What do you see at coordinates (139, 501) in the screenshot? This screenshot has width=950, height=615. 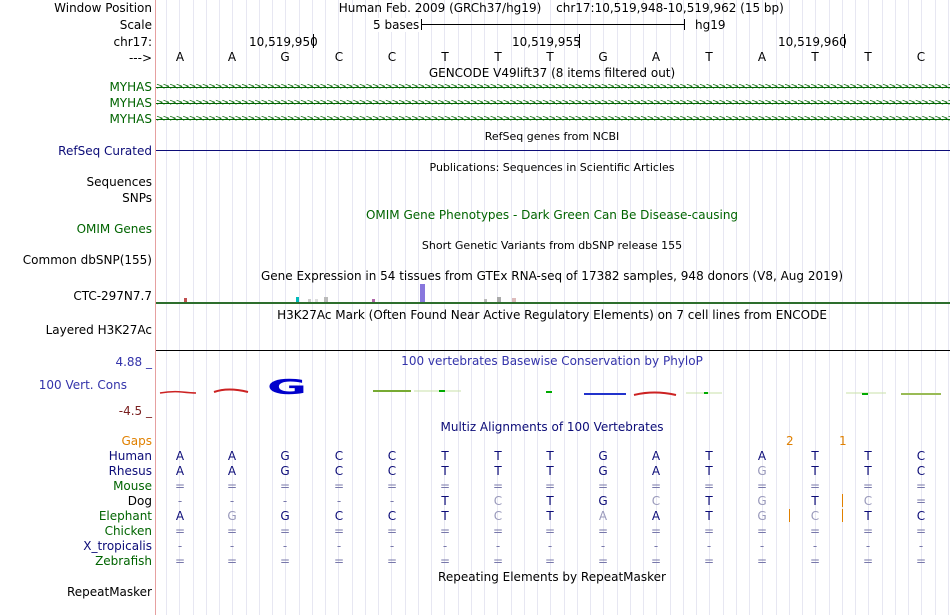 I see `species-label: Dog` at bounding box center [139, 501].